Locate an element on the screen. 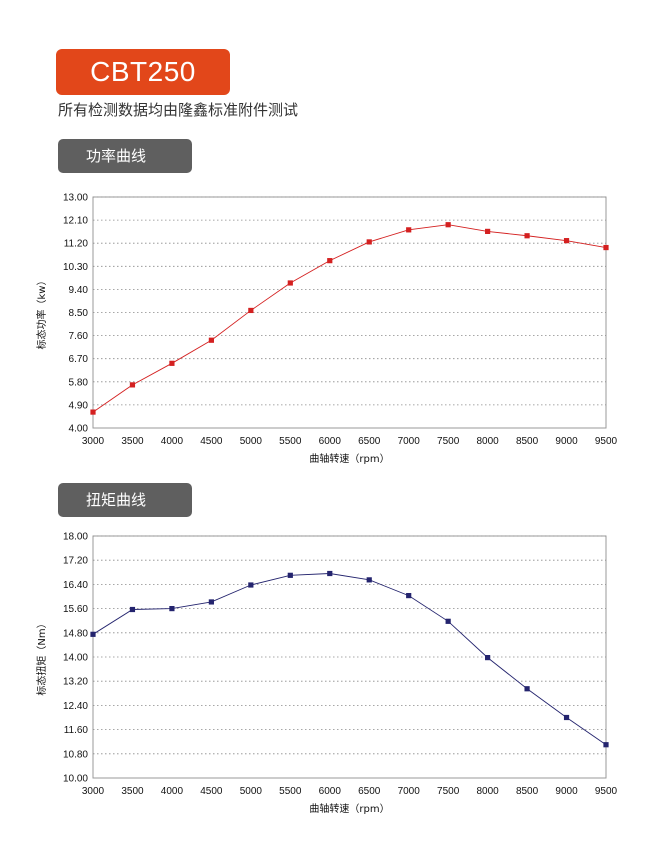 Image resolution: width=670 pixels, height=844 pixels. y-tick-label: 12.10 is located at coordinates (75, 221).